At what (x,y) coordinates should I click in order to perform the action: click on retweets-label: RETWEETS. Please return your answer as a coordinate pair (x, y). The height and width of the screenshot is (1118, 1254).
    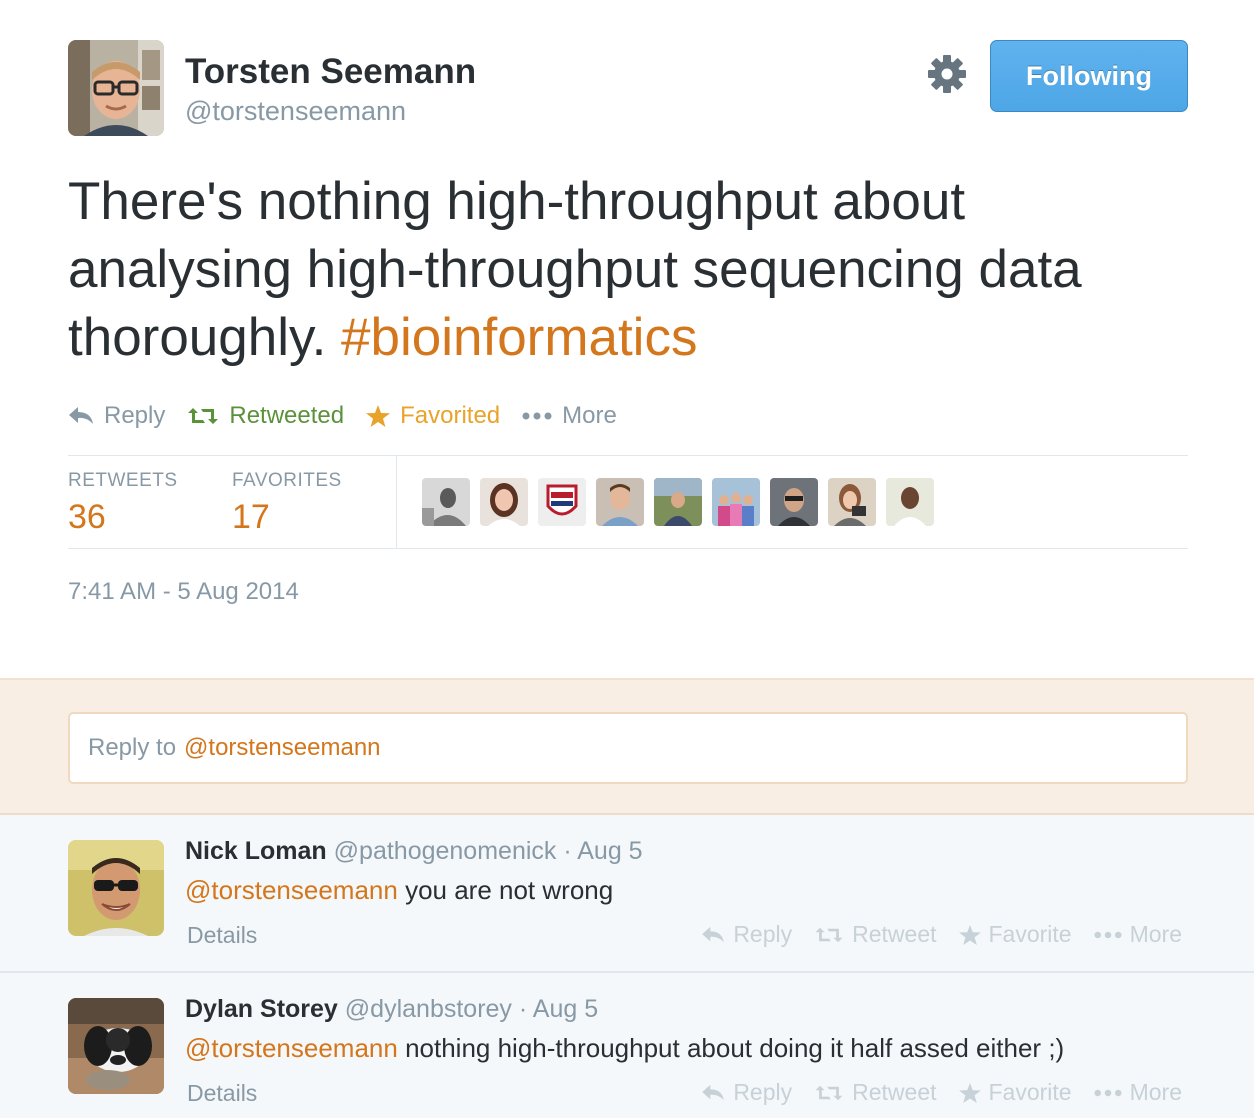
    Looking at the image, I should click on (123, 480).